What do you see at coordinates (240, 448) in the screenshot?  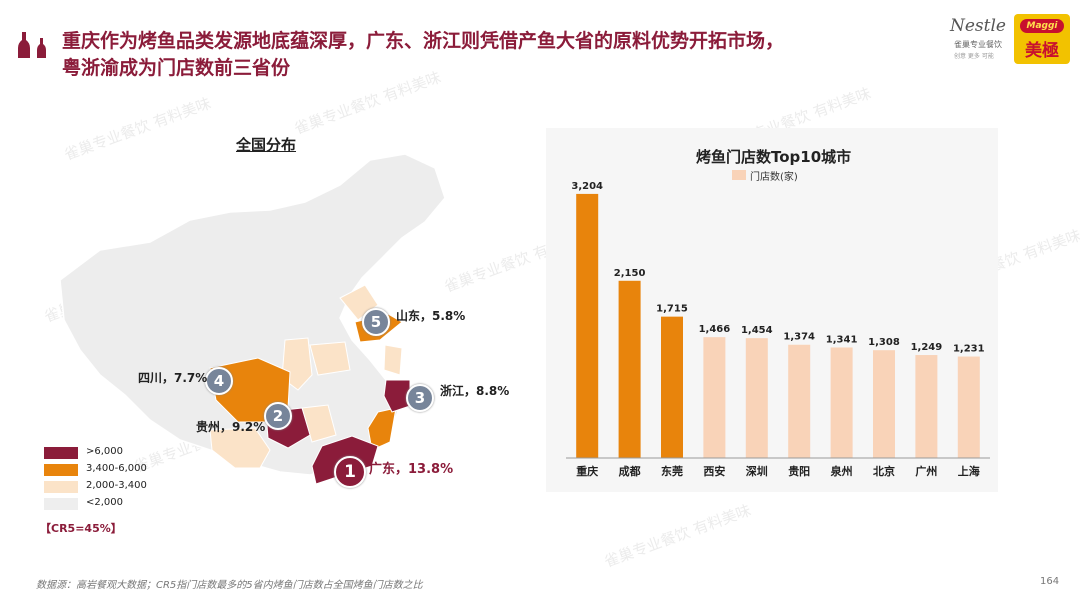 I see `province-yunnan` at bounding box center [240, 448].